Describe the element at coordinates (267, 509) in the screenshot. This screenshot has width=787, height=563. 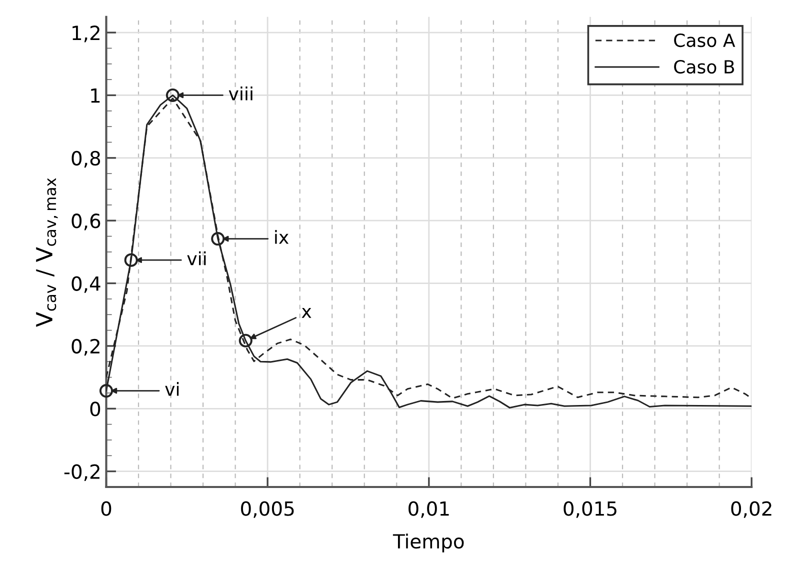
I see `x-tick-label: 0,005` at that location.